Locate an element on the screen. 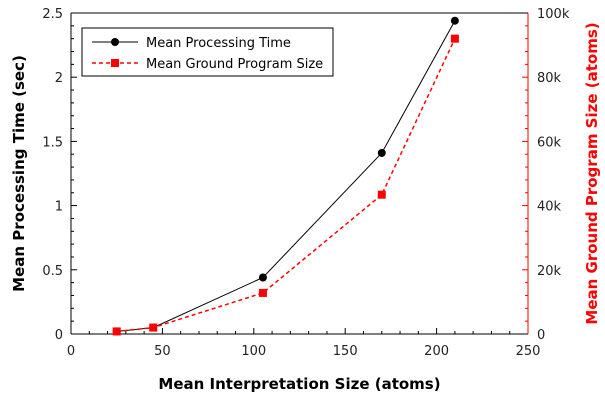  y-tick-label: 0.5 is located at coordinates (52, 271).